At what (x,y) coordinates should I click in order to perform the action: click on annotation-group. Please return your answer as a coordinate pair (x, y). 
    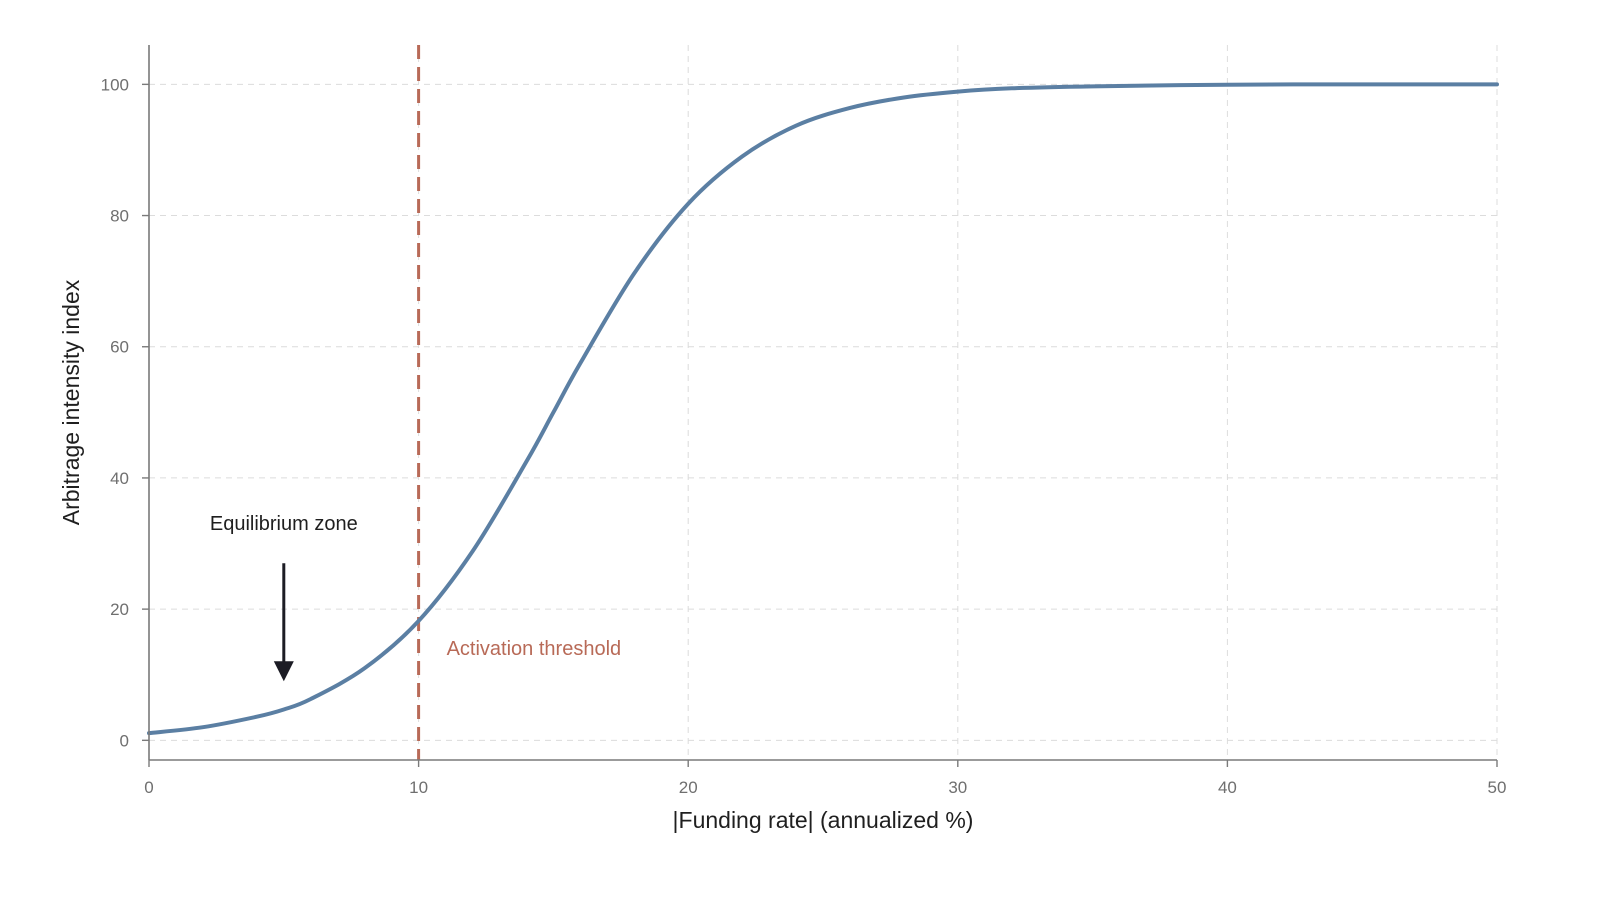
    Looking at the image, I should click on (283, 622).